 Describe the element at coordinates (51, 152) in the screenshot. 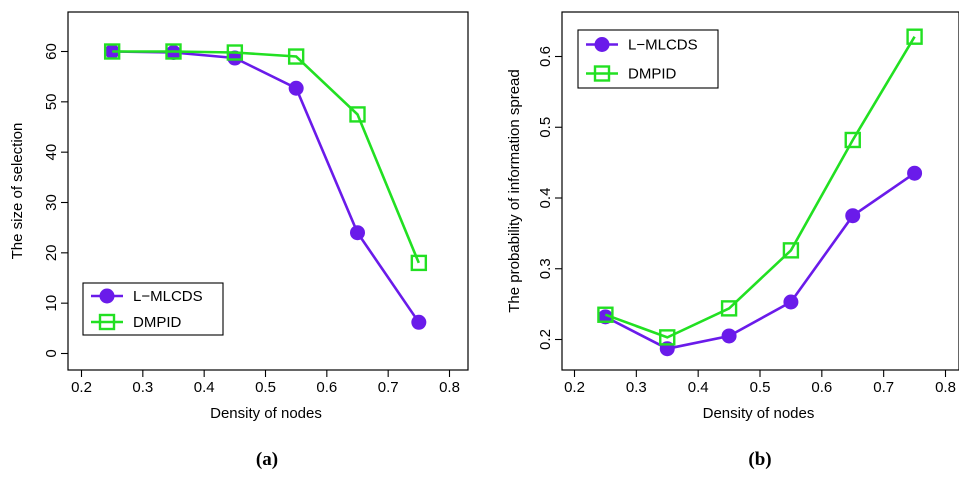

I see `y-tick-label: 40` at that location.